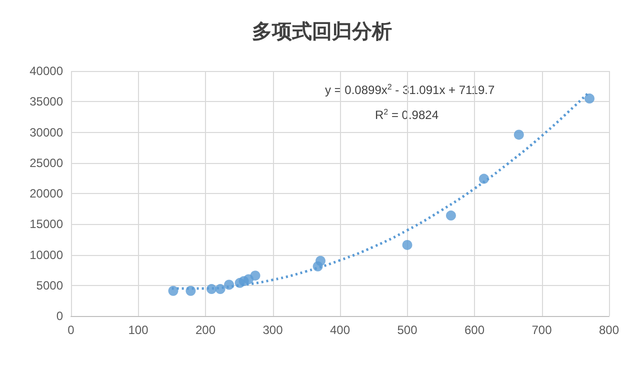 The image size is (644, 370). I want to click on y-tick-label: 10000, so click(47, 255).